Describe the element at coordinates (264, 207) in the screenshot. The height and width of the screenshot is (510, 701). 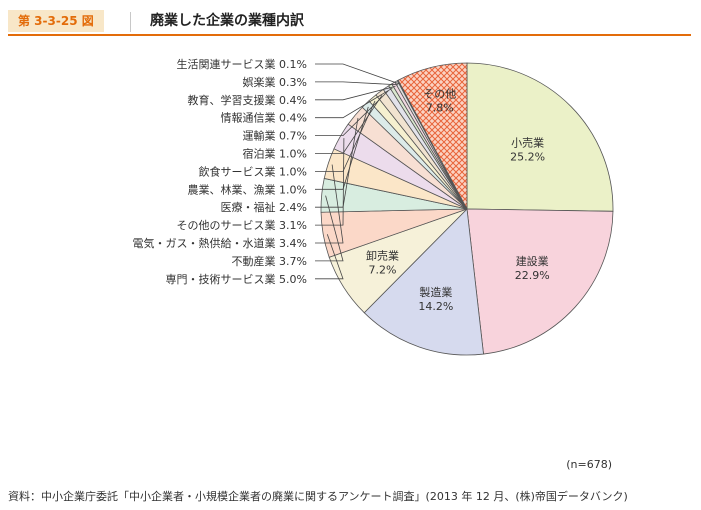
I see `outside-slice-label: 医療・福祉 2.4%` at that location.